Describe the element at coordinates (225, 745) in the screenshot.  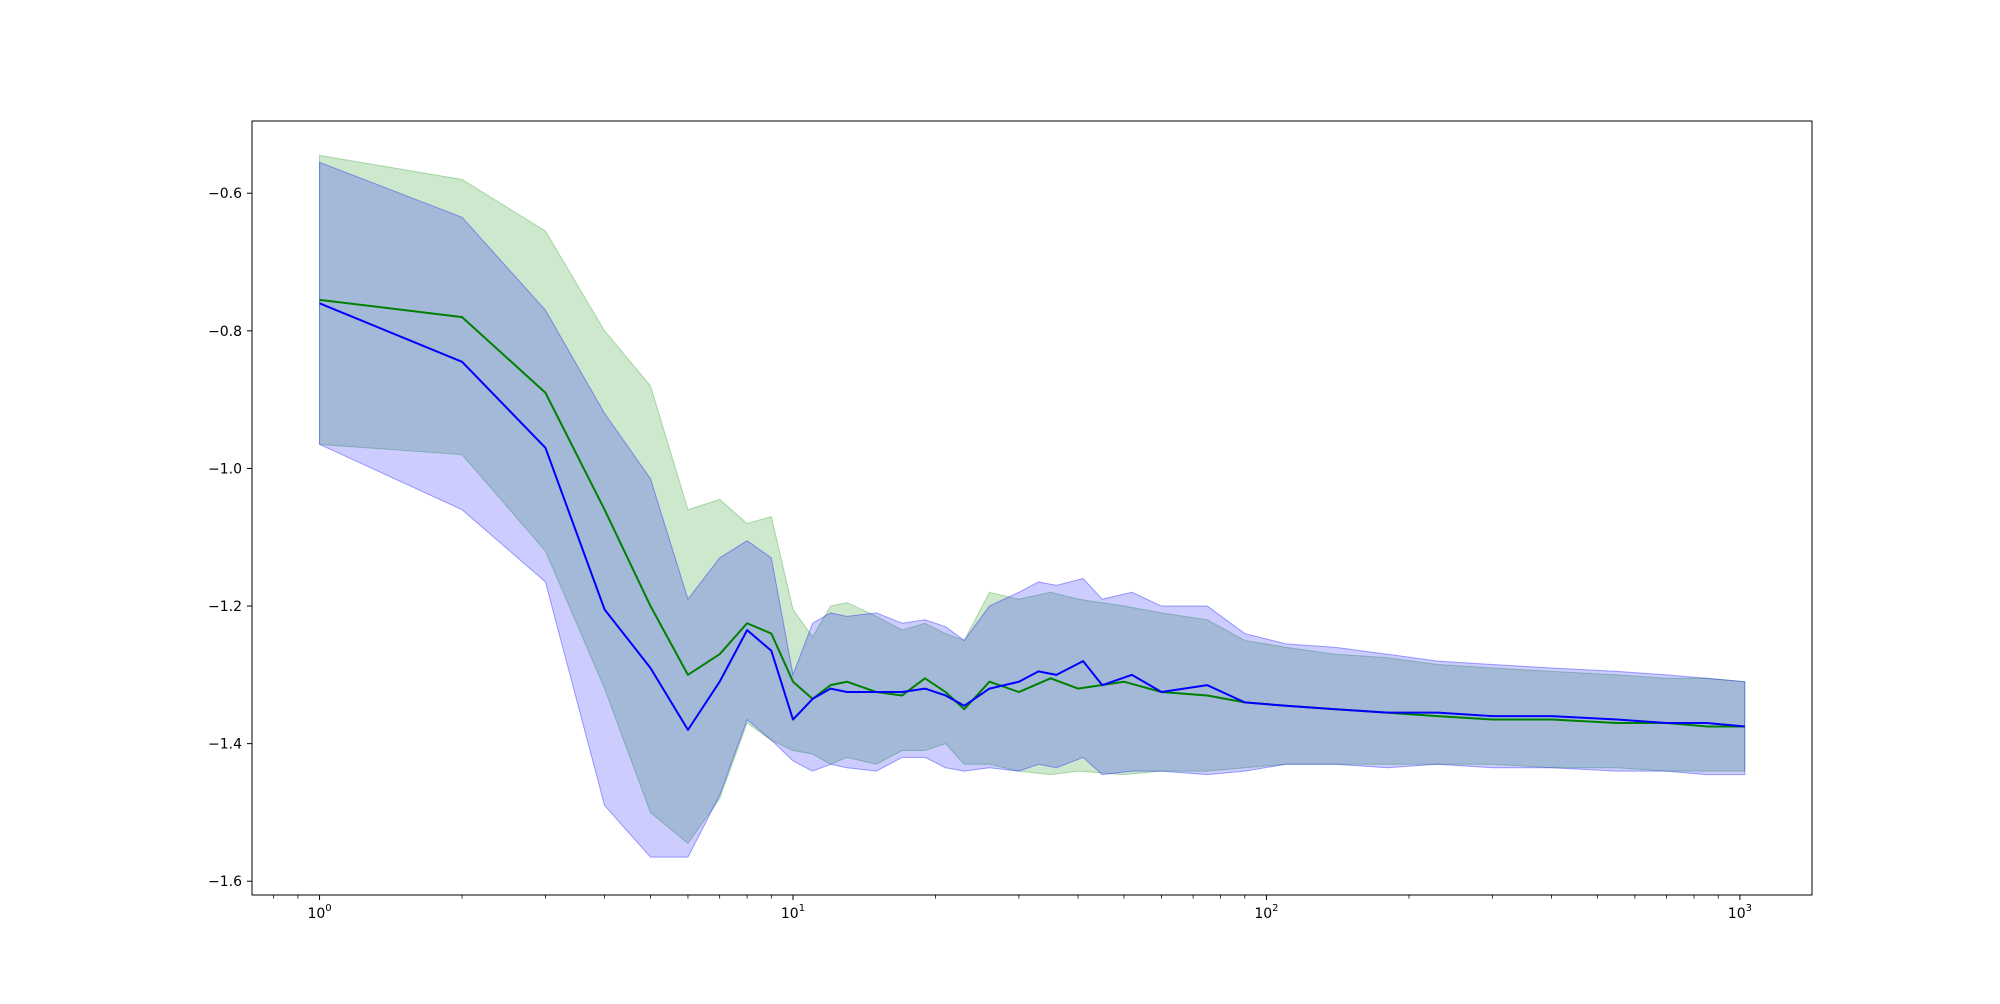
I see `y-tick-label: −1.4` at that location.